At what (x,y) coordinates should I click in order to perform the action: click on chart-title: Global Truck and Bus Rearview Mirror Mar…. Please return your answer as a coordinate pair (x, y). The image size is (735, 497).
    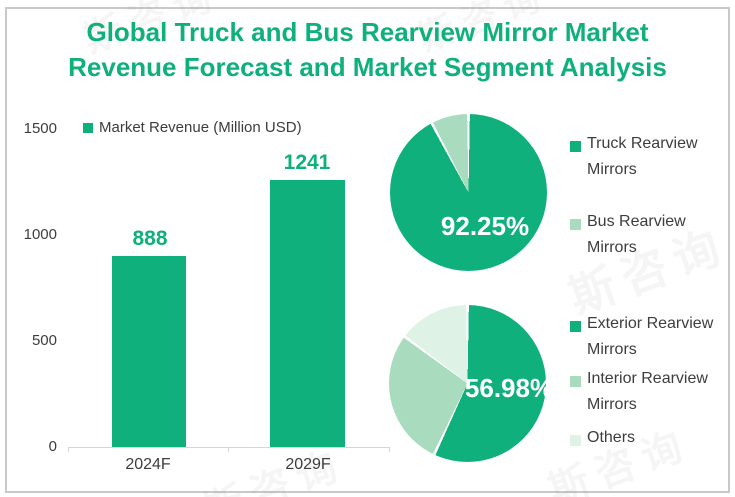
    Looking at the image, I should click on (367, 50).